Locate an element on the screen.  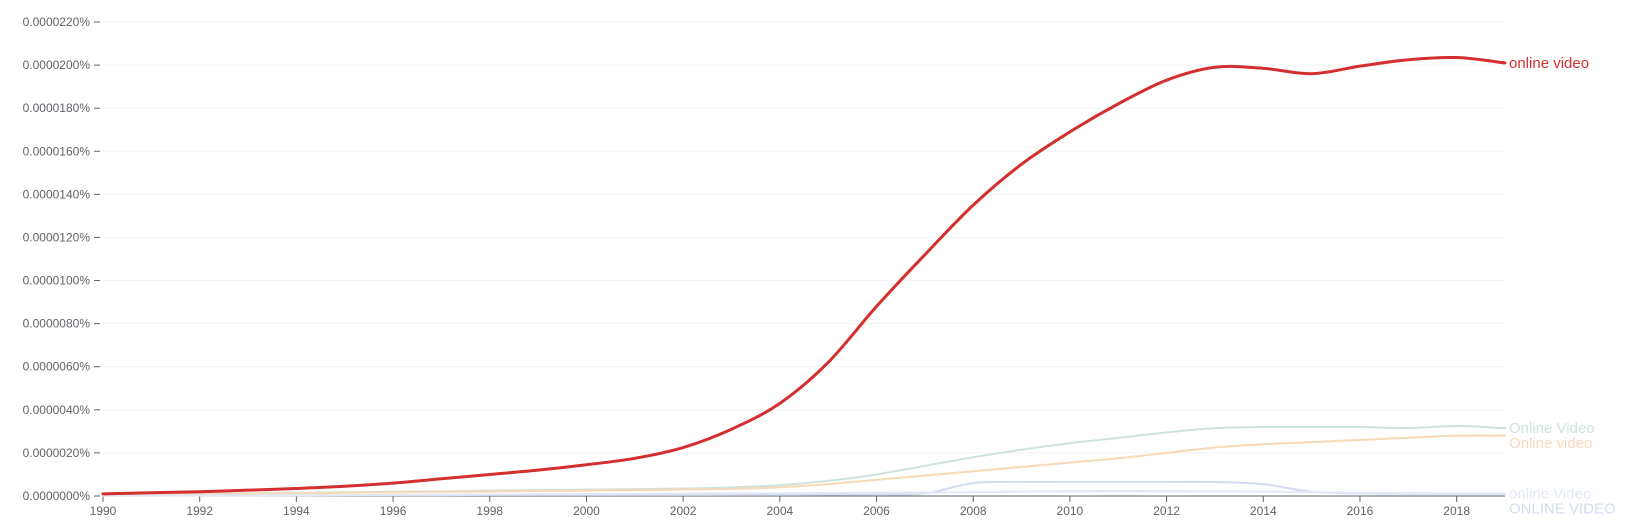
y-tick-label: 0.0000100% is located at coordinates (57, 281).